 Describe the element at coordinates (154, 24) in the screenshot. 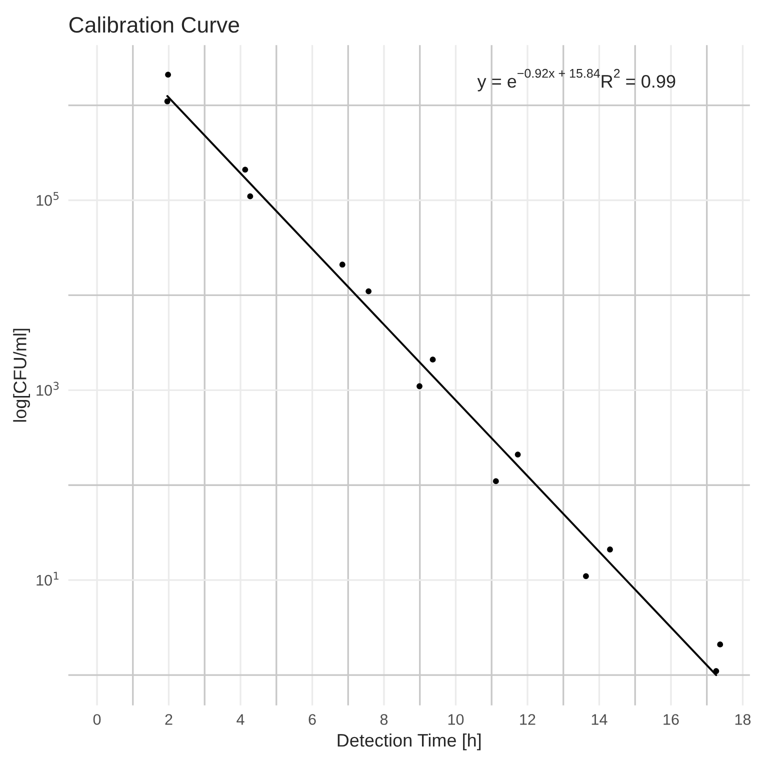

I see `chart-title: Calibration Curve` at that location.